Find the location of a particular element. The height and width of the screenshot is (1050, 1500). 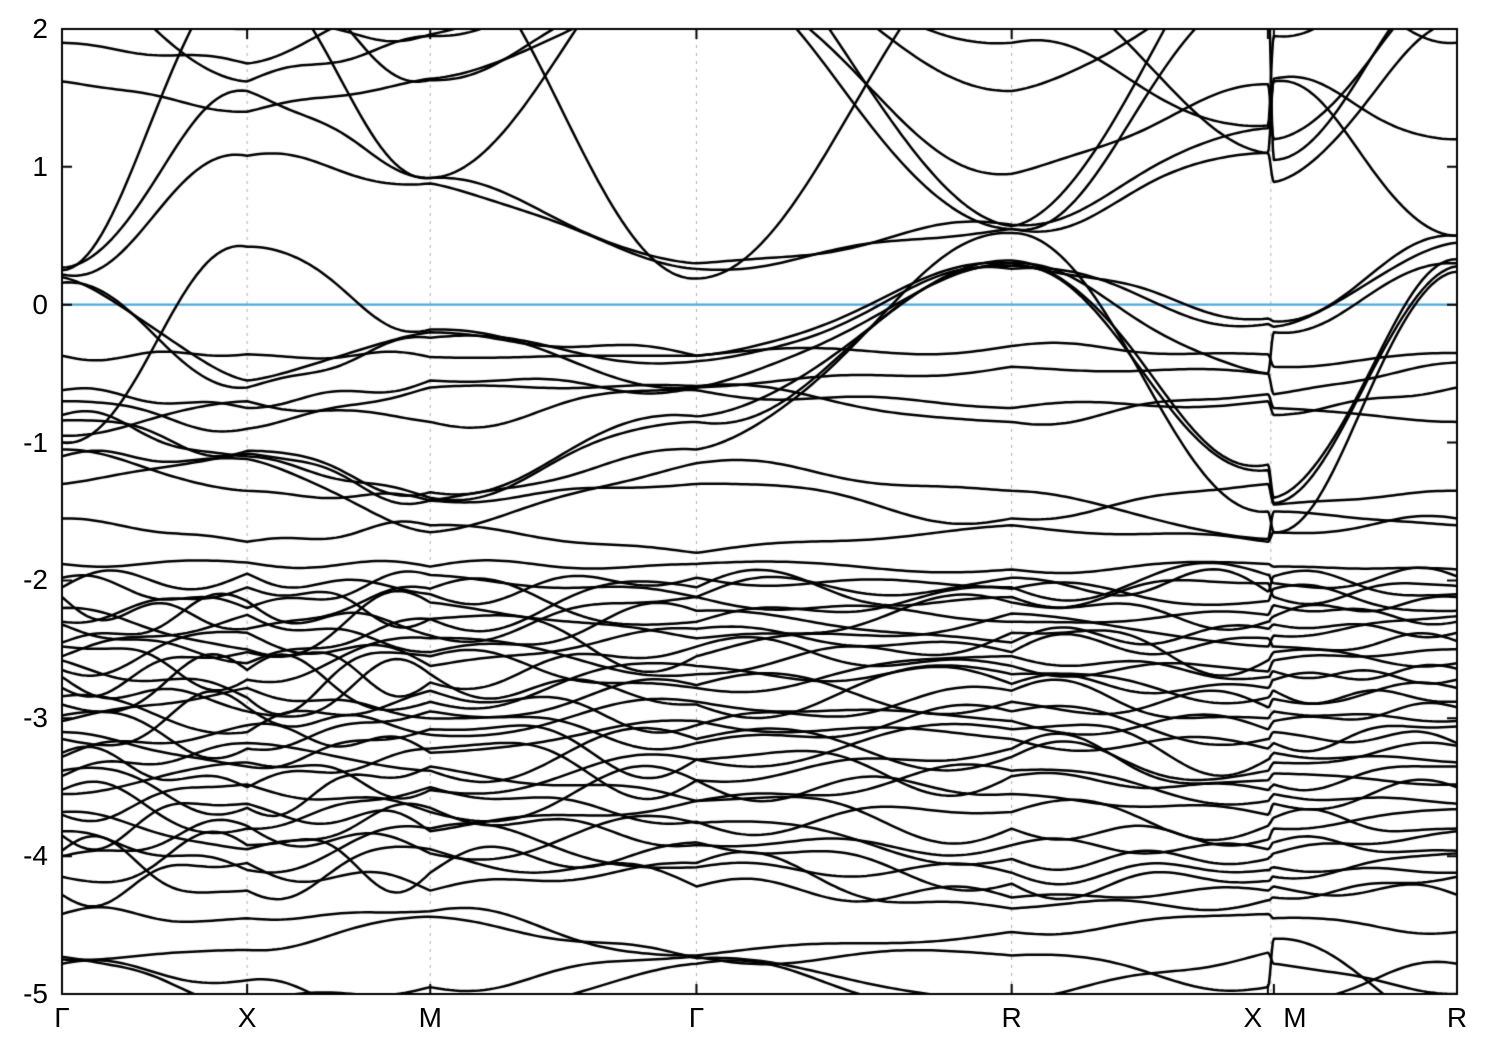

y-tick-label: -5 is located at coordinates (35, 993).